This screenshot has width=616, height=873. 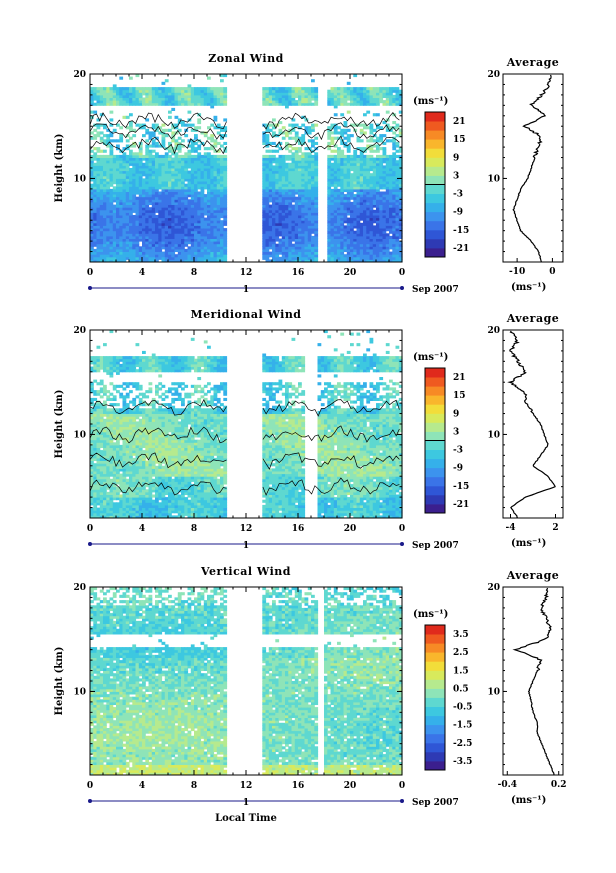 I want to click on profile-x-tick-label: -10, so click(x=517, y=272).